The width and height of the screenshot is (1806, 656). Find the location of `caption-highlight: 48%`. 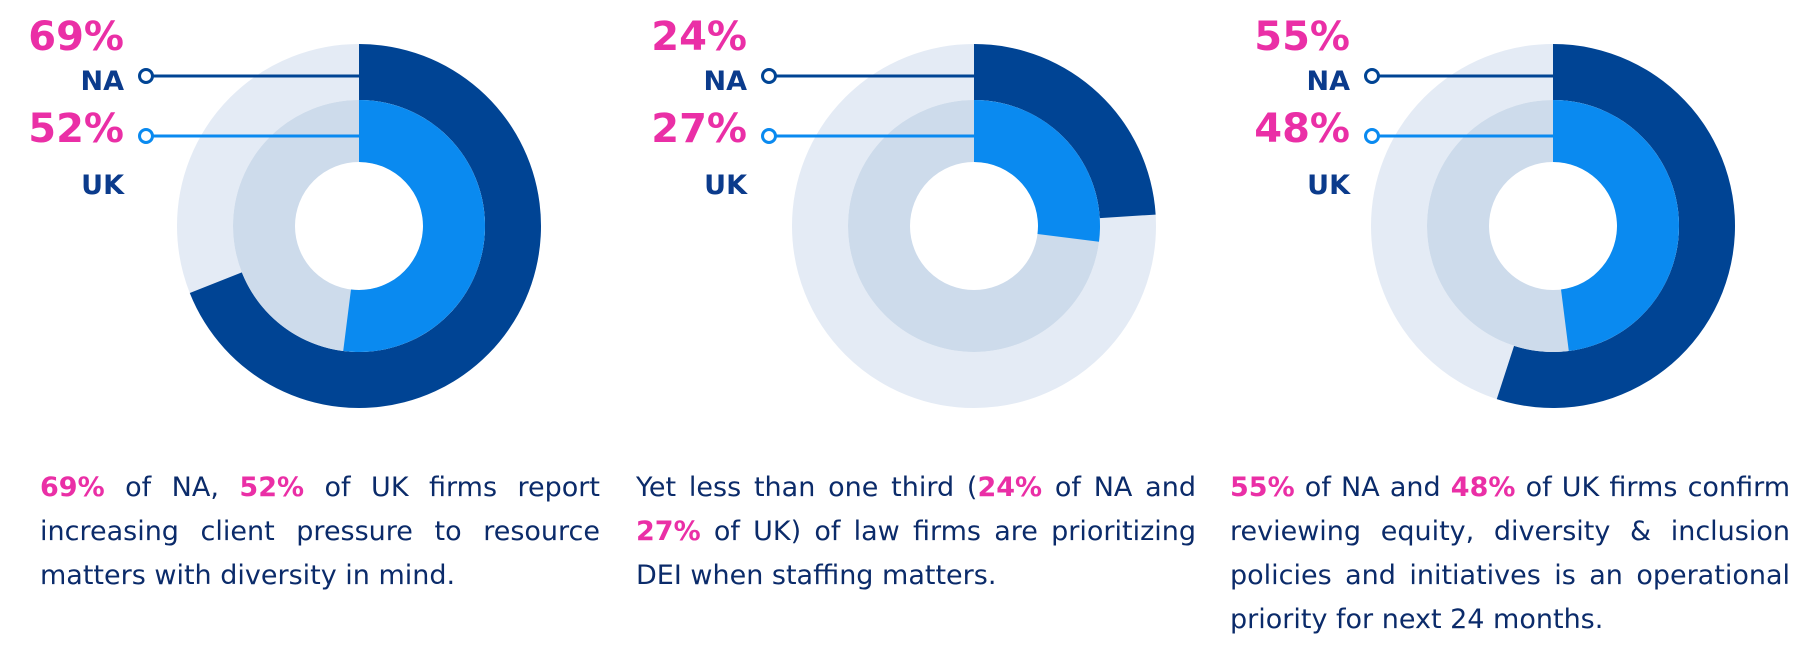

caption-highlight: 48% is located at coordinates (1483, 487).